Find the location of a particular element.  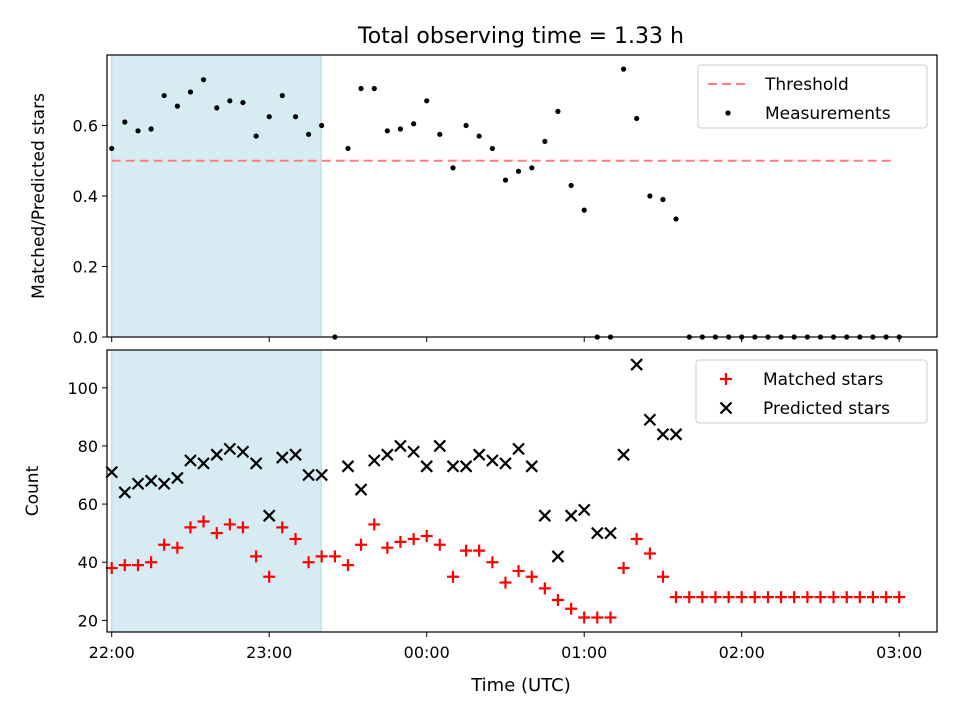

legend-bottom: Matched stars Predicted stars is located at coordinates (811, 391).